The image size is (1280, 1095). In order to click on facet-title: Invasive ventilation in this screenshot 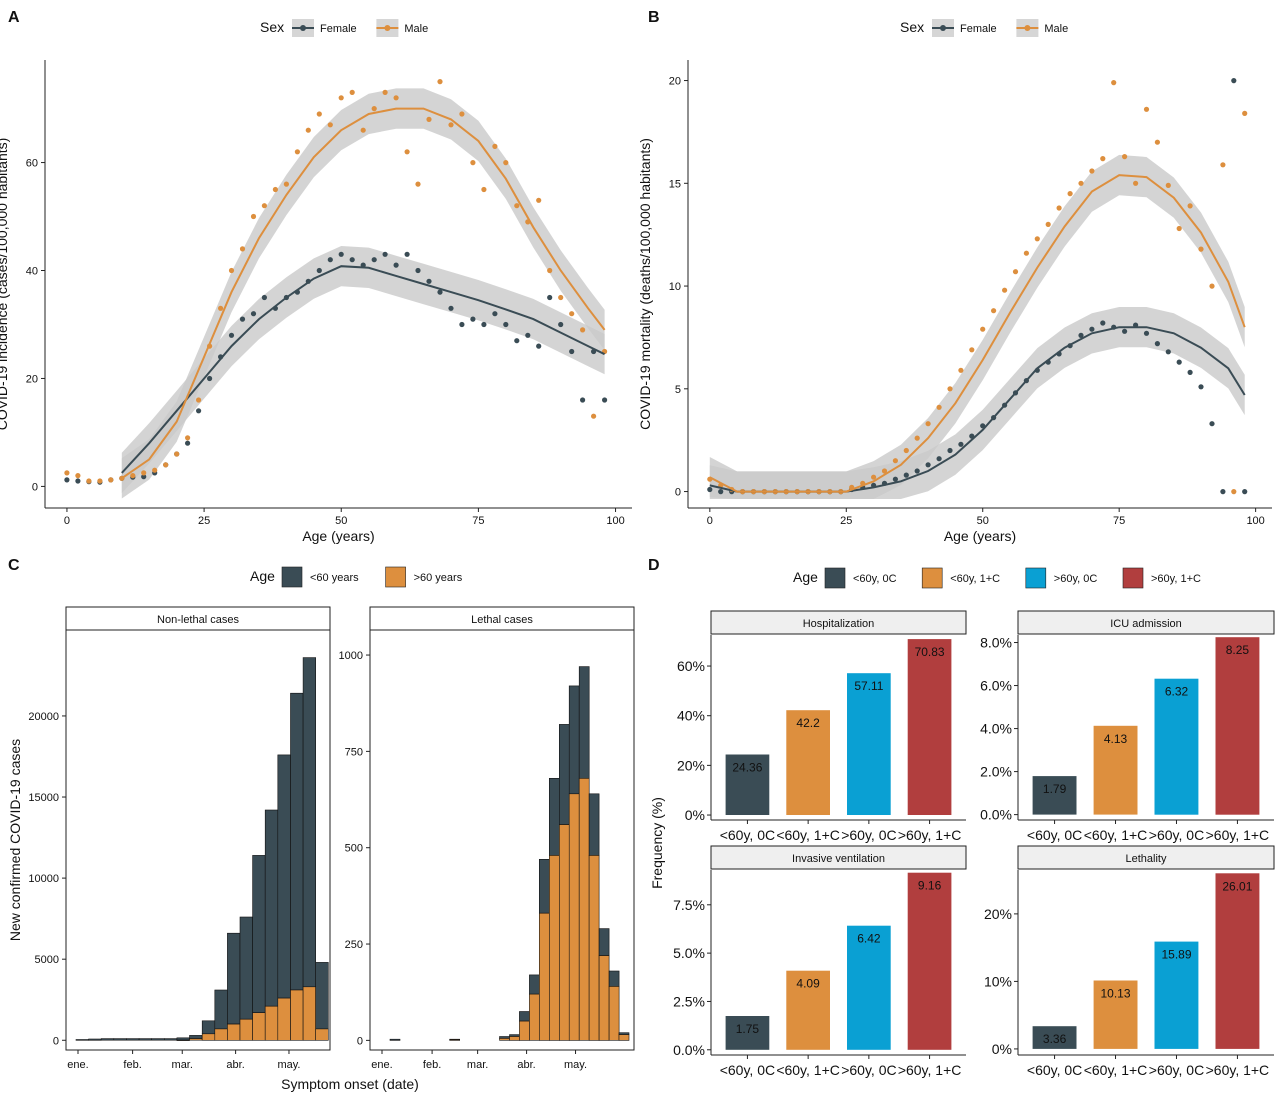, I will do `click(838, 859)`.